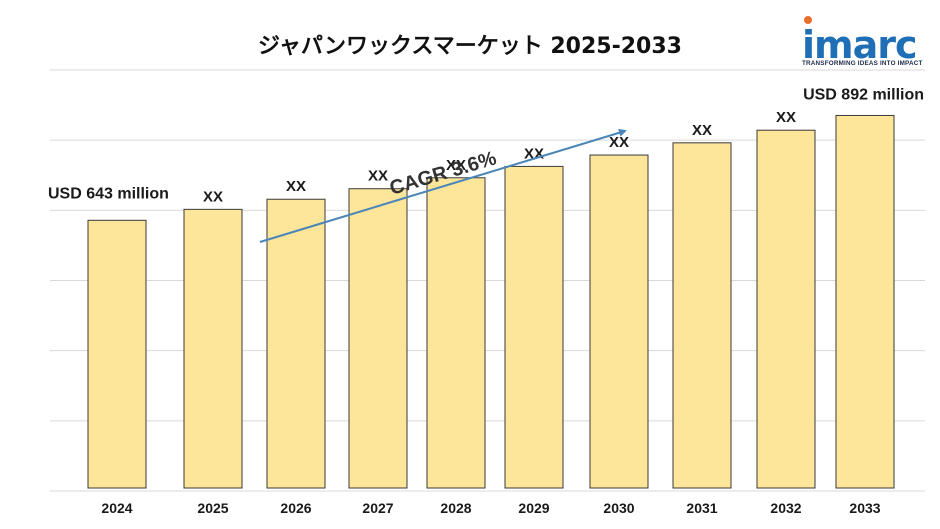  What do you see at coordinates (786, 309) in the screenshot?
I see `bar-2032` at bounding box center [786, 309].